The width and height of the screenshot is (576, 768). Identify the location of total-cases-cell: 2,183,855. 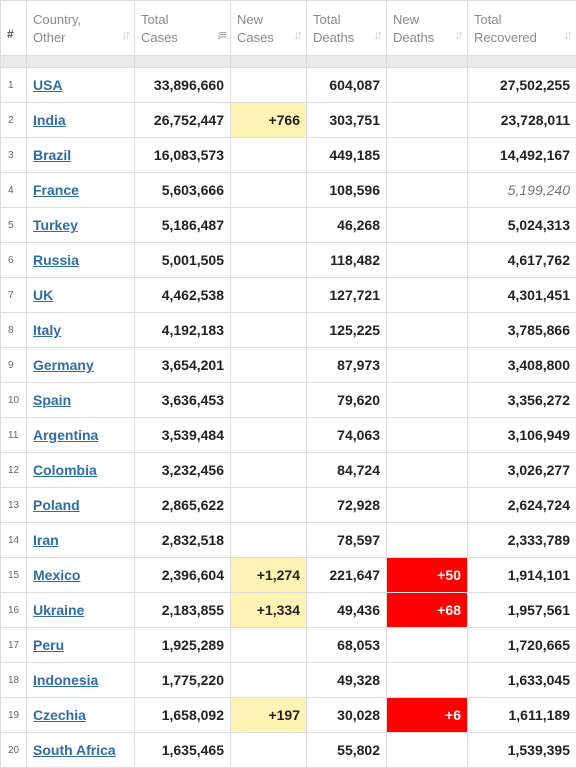
(183, 610).